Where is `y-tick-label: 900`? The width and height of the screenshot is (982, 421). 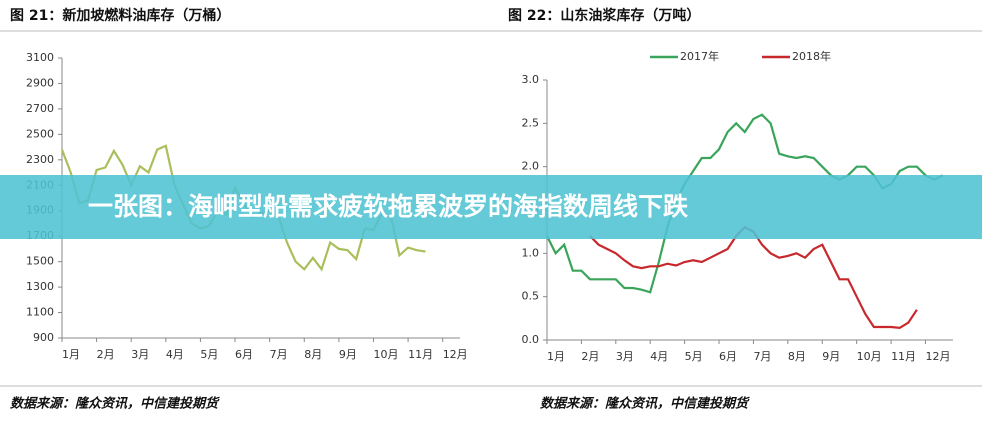 y-tick-label: 900 is located at coordinates (43, 337).